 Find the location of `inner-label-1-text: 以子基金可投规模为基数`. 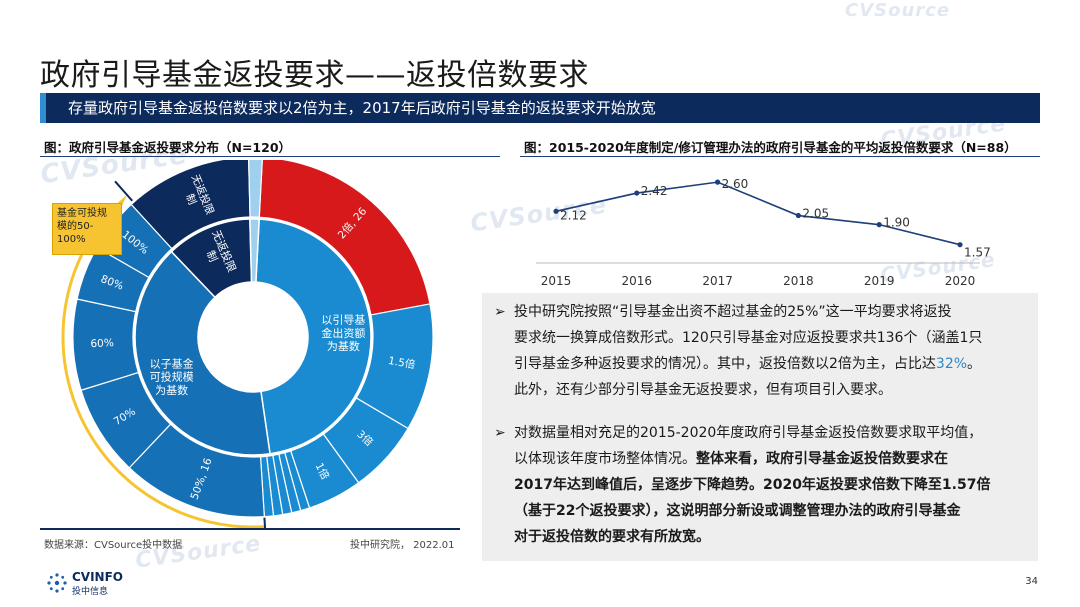

inner-label-1-text: 以子基金可投规模为基数 is located at coordinates (172, 376).